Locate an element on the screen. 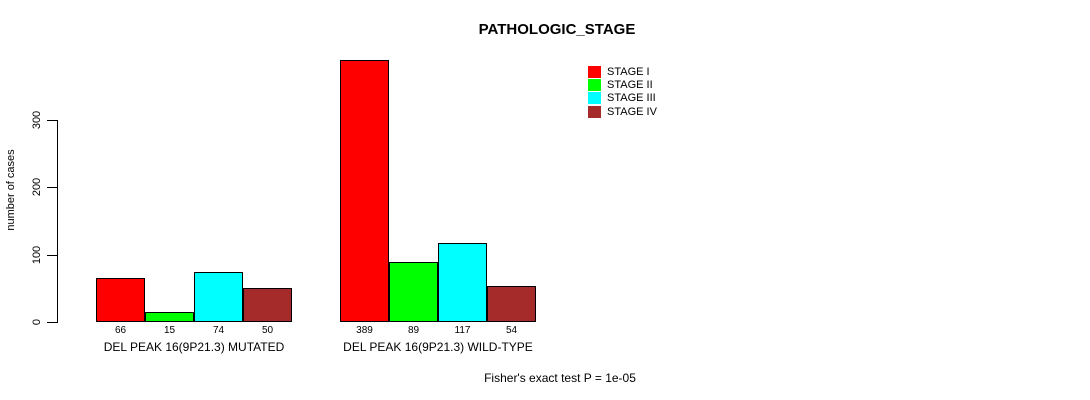  y-tick-label: 0 is located at coordinates (37, 322).